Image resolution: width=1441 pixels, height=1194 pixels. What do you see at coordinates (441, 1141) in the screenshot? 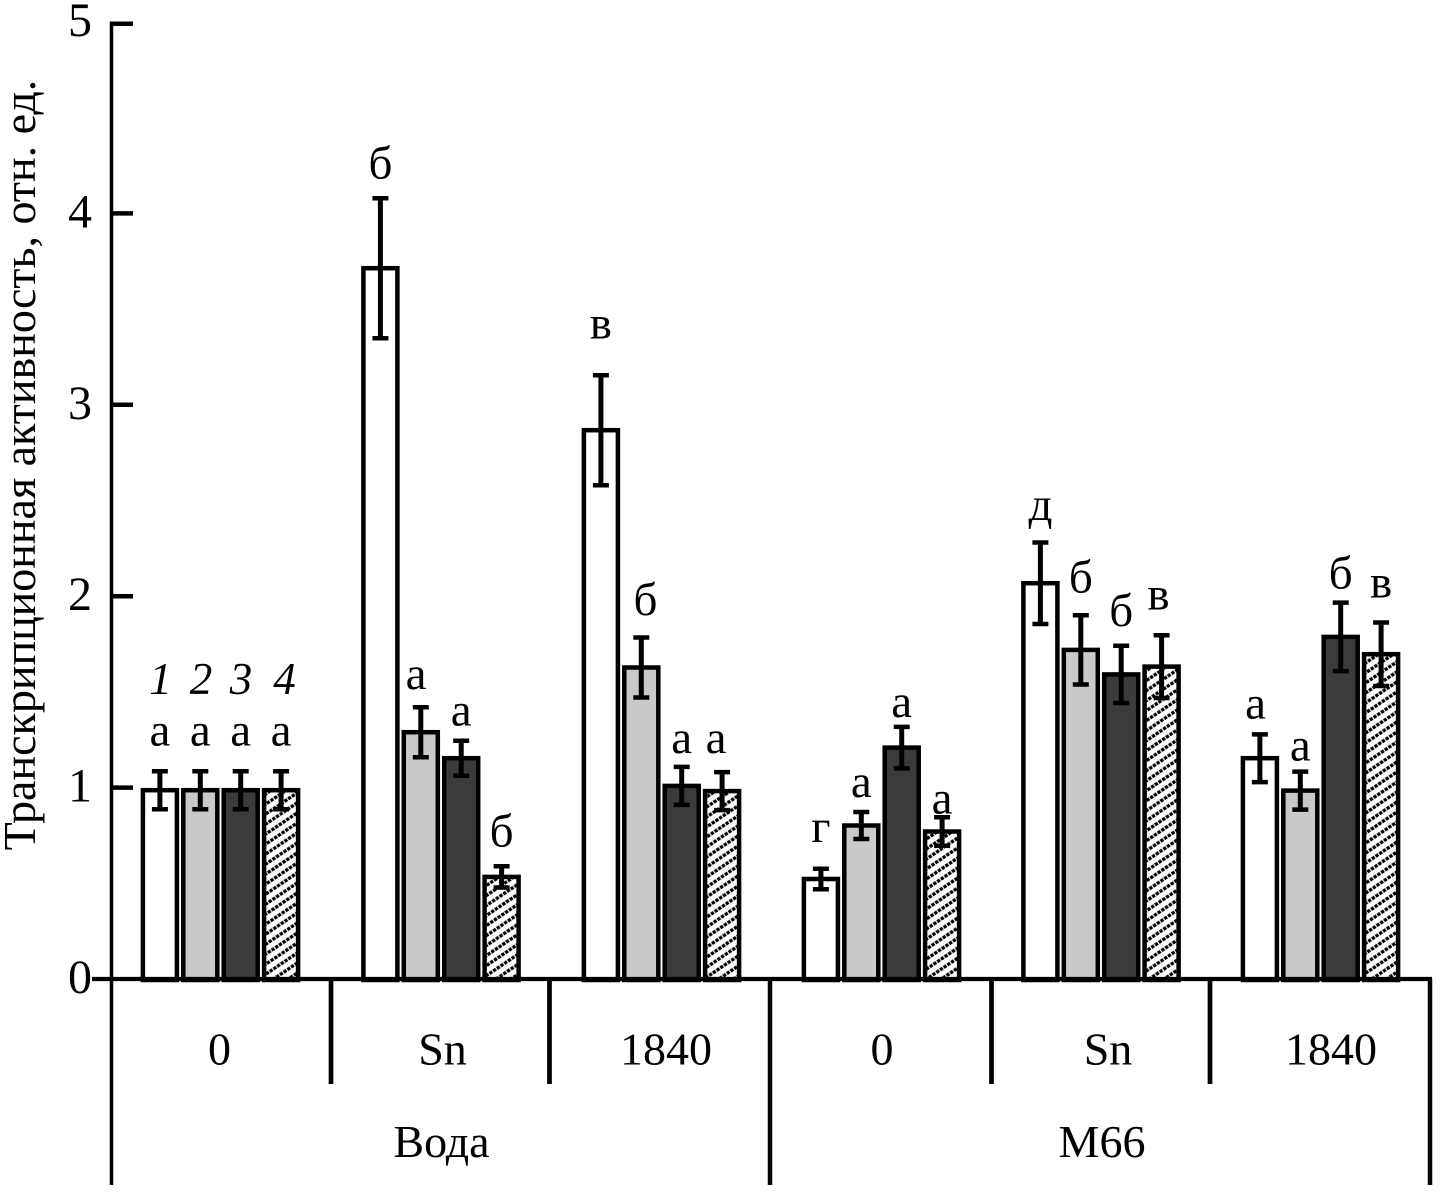
I see `svg-text: Вода` at bounding box center [441, 1141].